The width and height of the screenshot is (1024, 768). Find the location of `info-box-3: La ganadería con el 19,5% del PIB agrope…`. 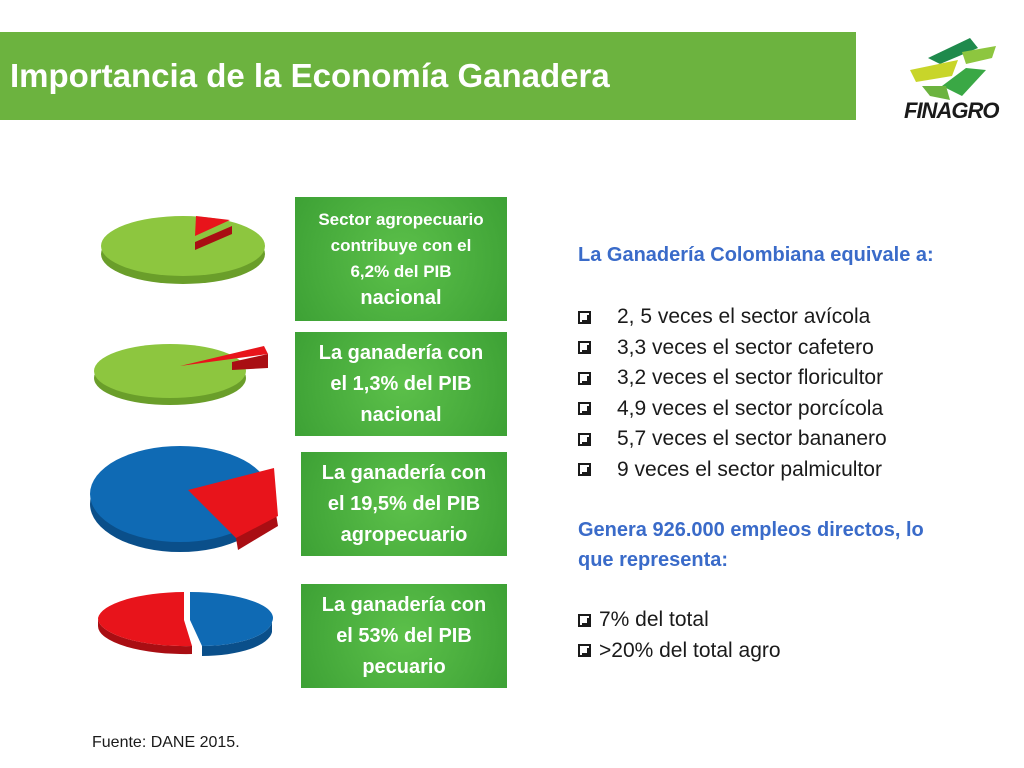

info-box-3: La ganadería con el 19,5% del PIB agrope… is located at coordinates (404, 504).